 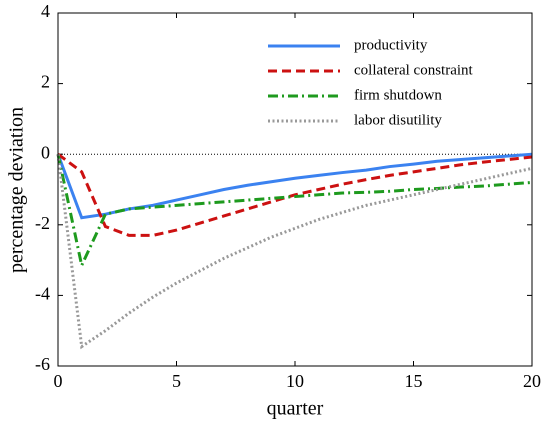 What do you see at coordinates (414, 70) in the screenshot?
I see `legend-label: collateral constraint` at bounding box center [414, 70].